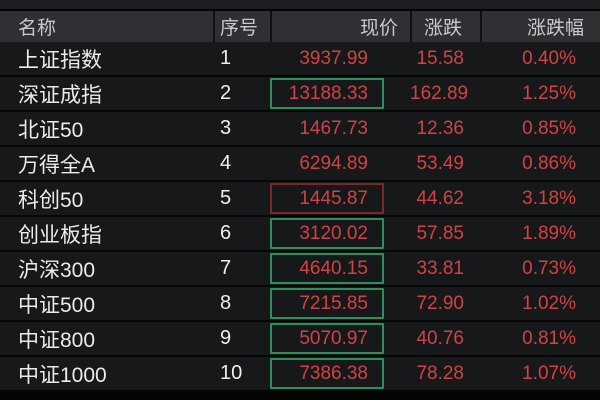  I want to click on table-row: 中证500 8 7215.85 72.90 1.02%, so click(300, 304).